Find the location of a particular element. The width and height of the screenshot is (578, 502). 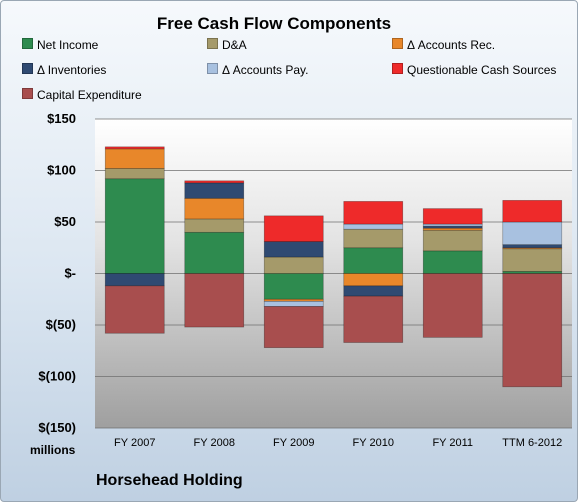

legend-label: Δ Accounts Pay. is located at coordinates (265, 70).